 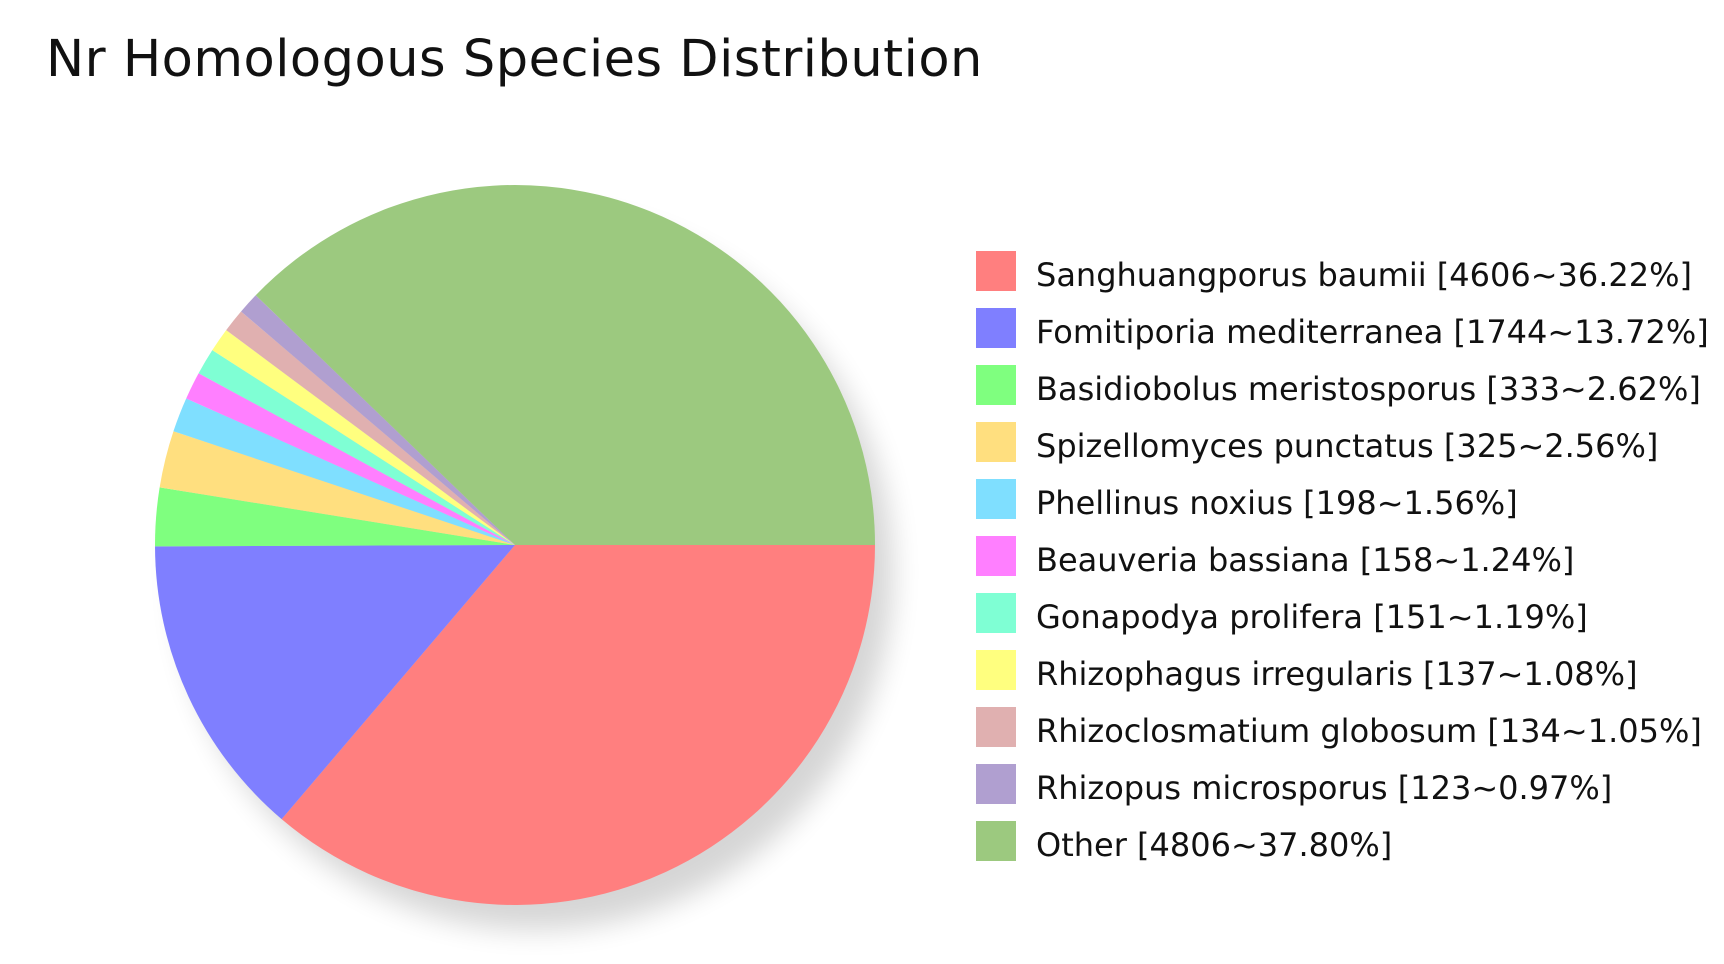 What do you see at coordinates (1277, 502) in the screenshot?
I see `legend-label: Phellinus noxius [198~1.56%]` at bounding box center [1277, 502].